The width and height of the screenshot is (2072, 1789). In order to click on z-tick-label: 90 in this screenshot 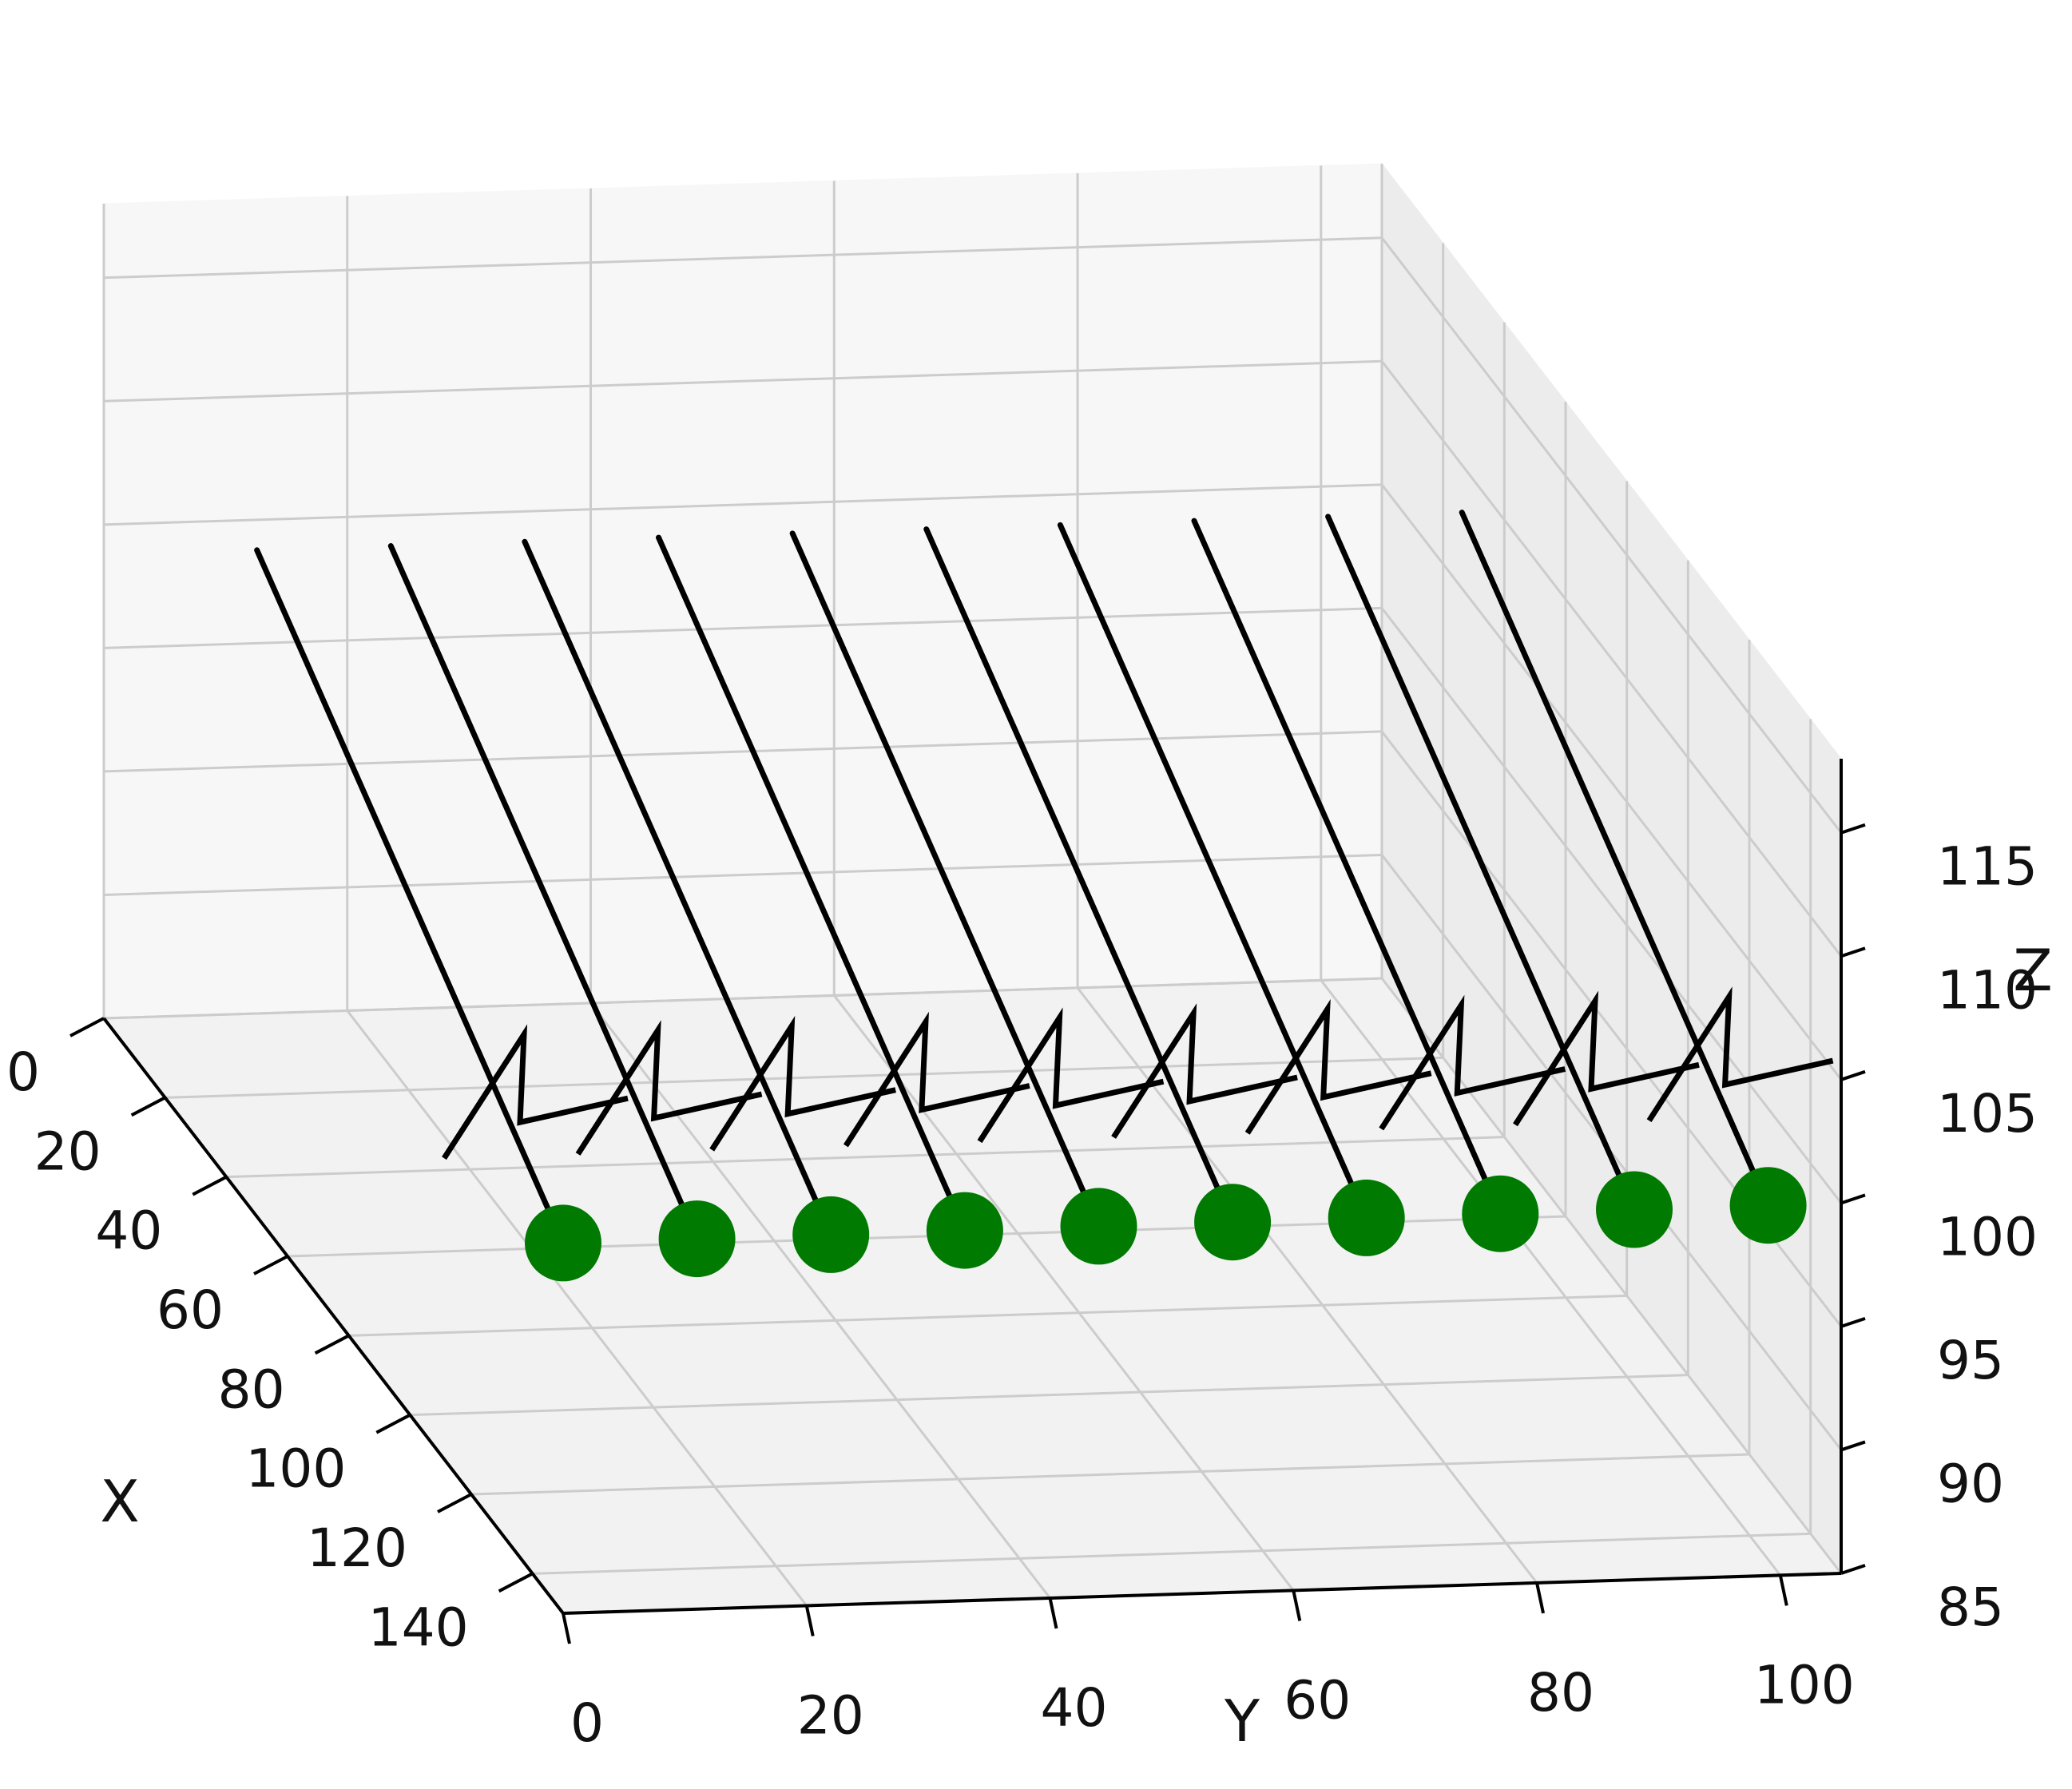, I will do `click(1970, 1483)`.